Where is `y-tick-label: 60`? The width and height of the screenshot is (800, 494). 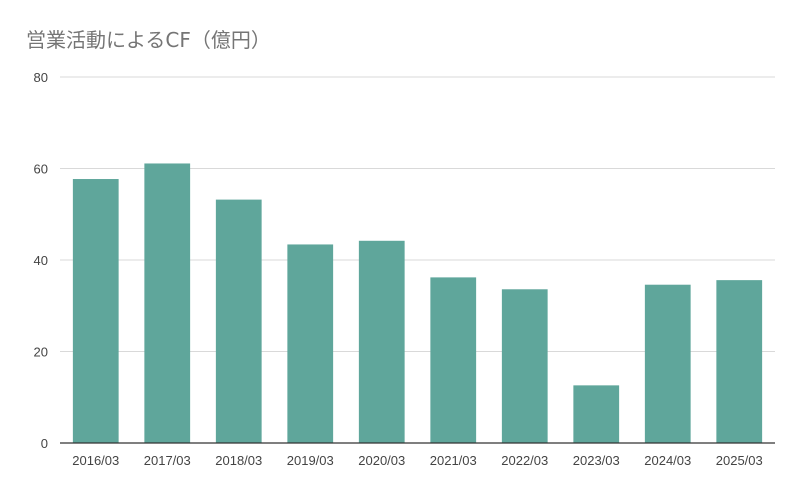 y-tick-label: 60 is located at coordinates (41, 169).